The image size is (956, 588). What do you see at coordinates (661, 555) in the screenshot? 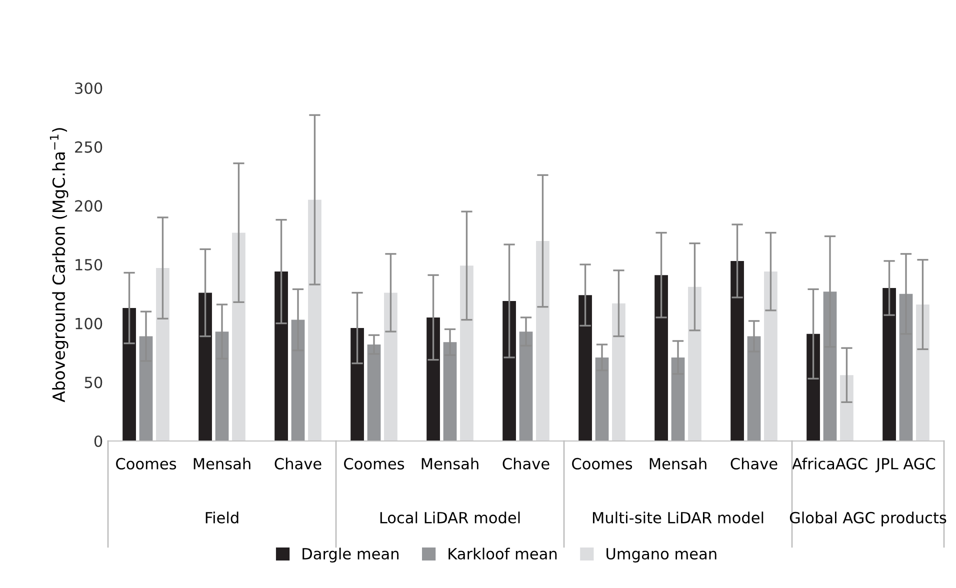
I see `legend-label: Umgano mean` at bounding box center [661, 555].